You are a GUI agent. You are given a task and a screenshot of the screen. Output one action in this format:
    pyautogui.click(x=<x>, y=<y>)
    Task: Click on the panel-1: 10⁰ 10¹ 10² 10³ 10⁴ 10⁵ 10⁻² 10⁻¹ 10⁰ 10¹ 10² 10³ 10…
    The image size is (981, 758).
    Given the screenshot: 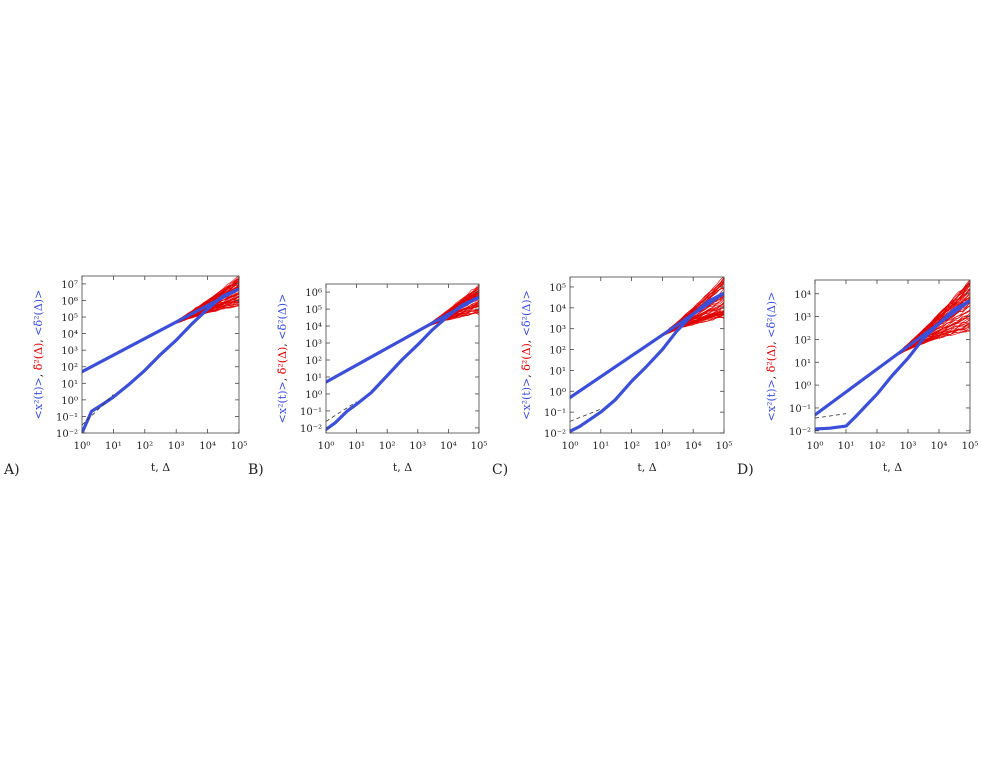 What is the action you would take?
    pyautogui.click(x=125, y=376)
    